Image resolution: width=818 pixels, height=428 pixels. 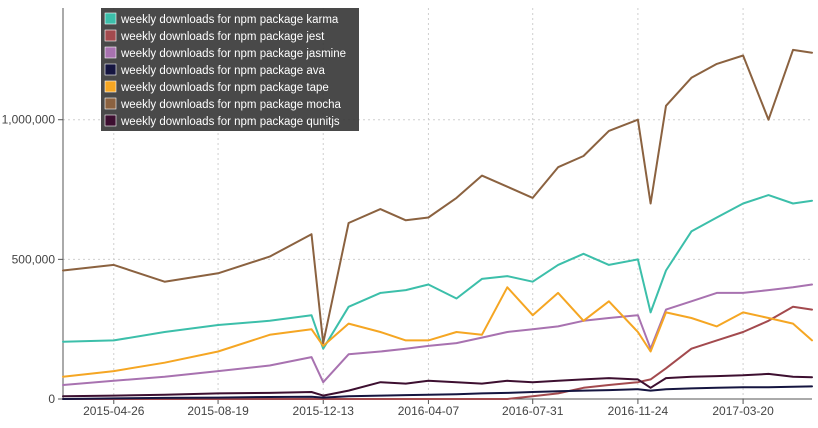 I want to click on legend-label: weekly downloads for npm package qunitjs, so click(x=230, y=122).